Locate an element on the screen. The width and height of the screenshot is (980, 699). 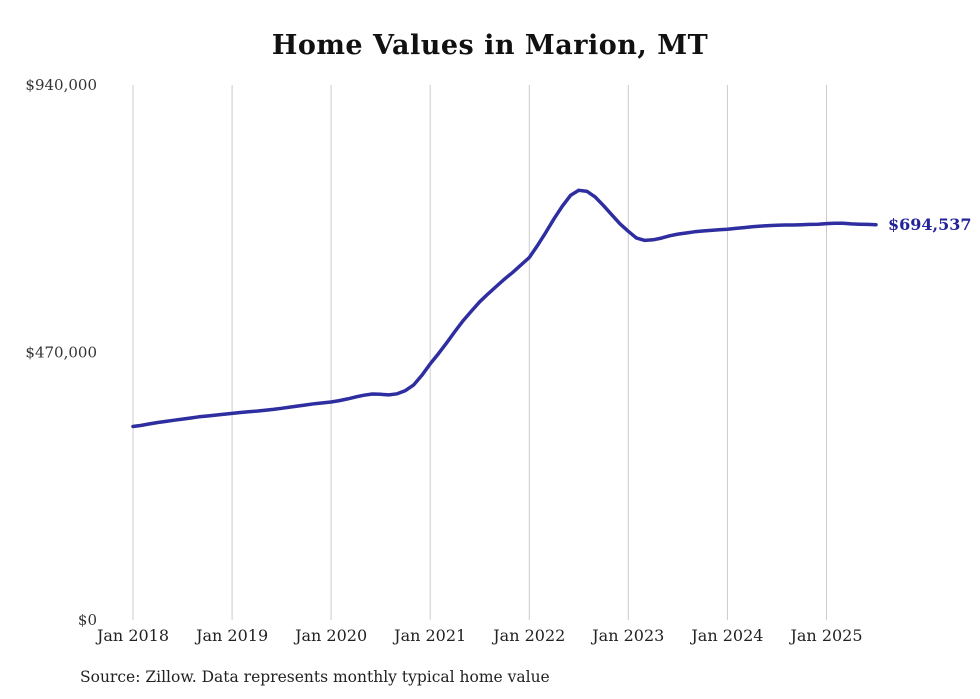
y-axis-tick-label: $940,000 is located at coordinates (61, 85).